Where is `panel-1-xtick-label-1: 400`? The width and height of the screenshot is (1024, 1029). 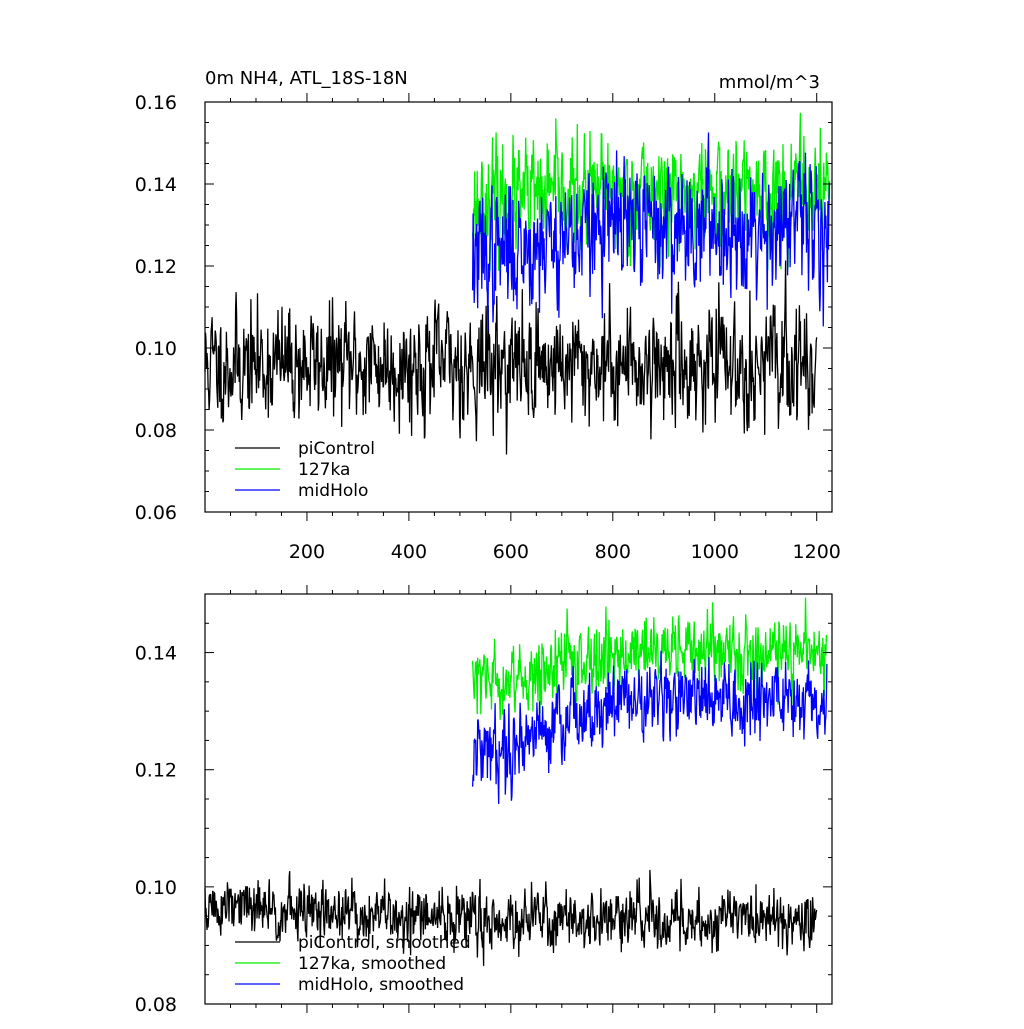 panel-1-xtick-label-1: 400 is located at coordinates (409, 552).